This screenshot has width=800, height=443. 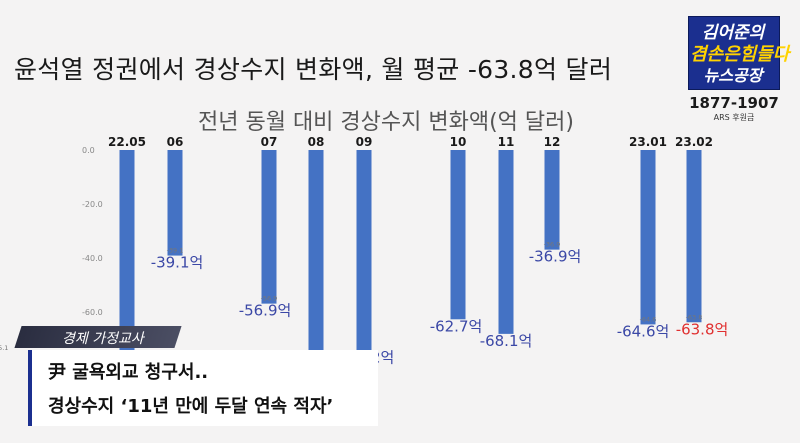 I want to click on category-label: 06, so click(x=175, y=142).